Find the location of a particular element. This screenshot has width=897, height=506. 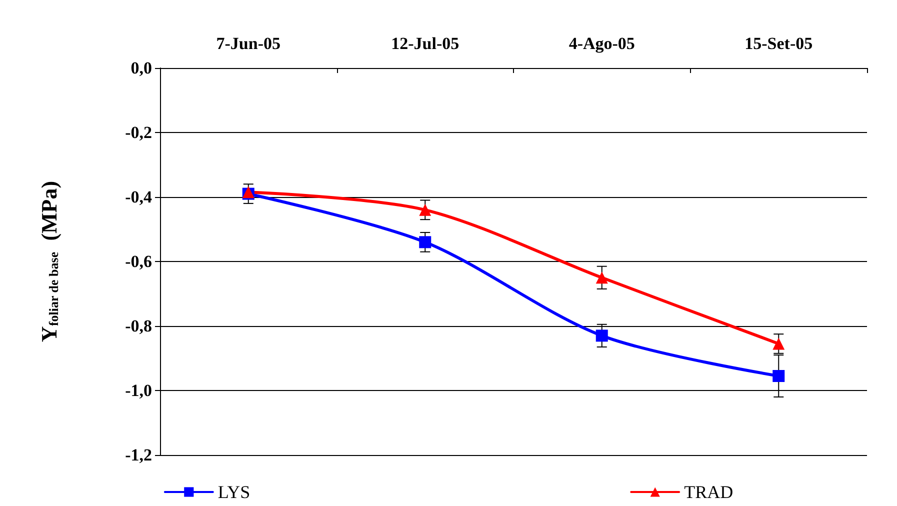

x-tick-label: 4-Ago-05 is located at coordinates (601, 43).